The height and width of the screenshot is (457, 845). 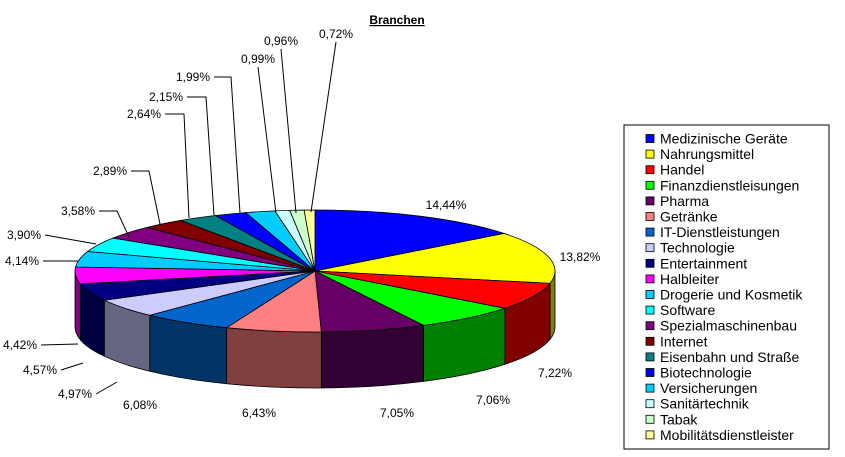 I want to click on data-label-13: 2,89%, so click(x=110, y=171).